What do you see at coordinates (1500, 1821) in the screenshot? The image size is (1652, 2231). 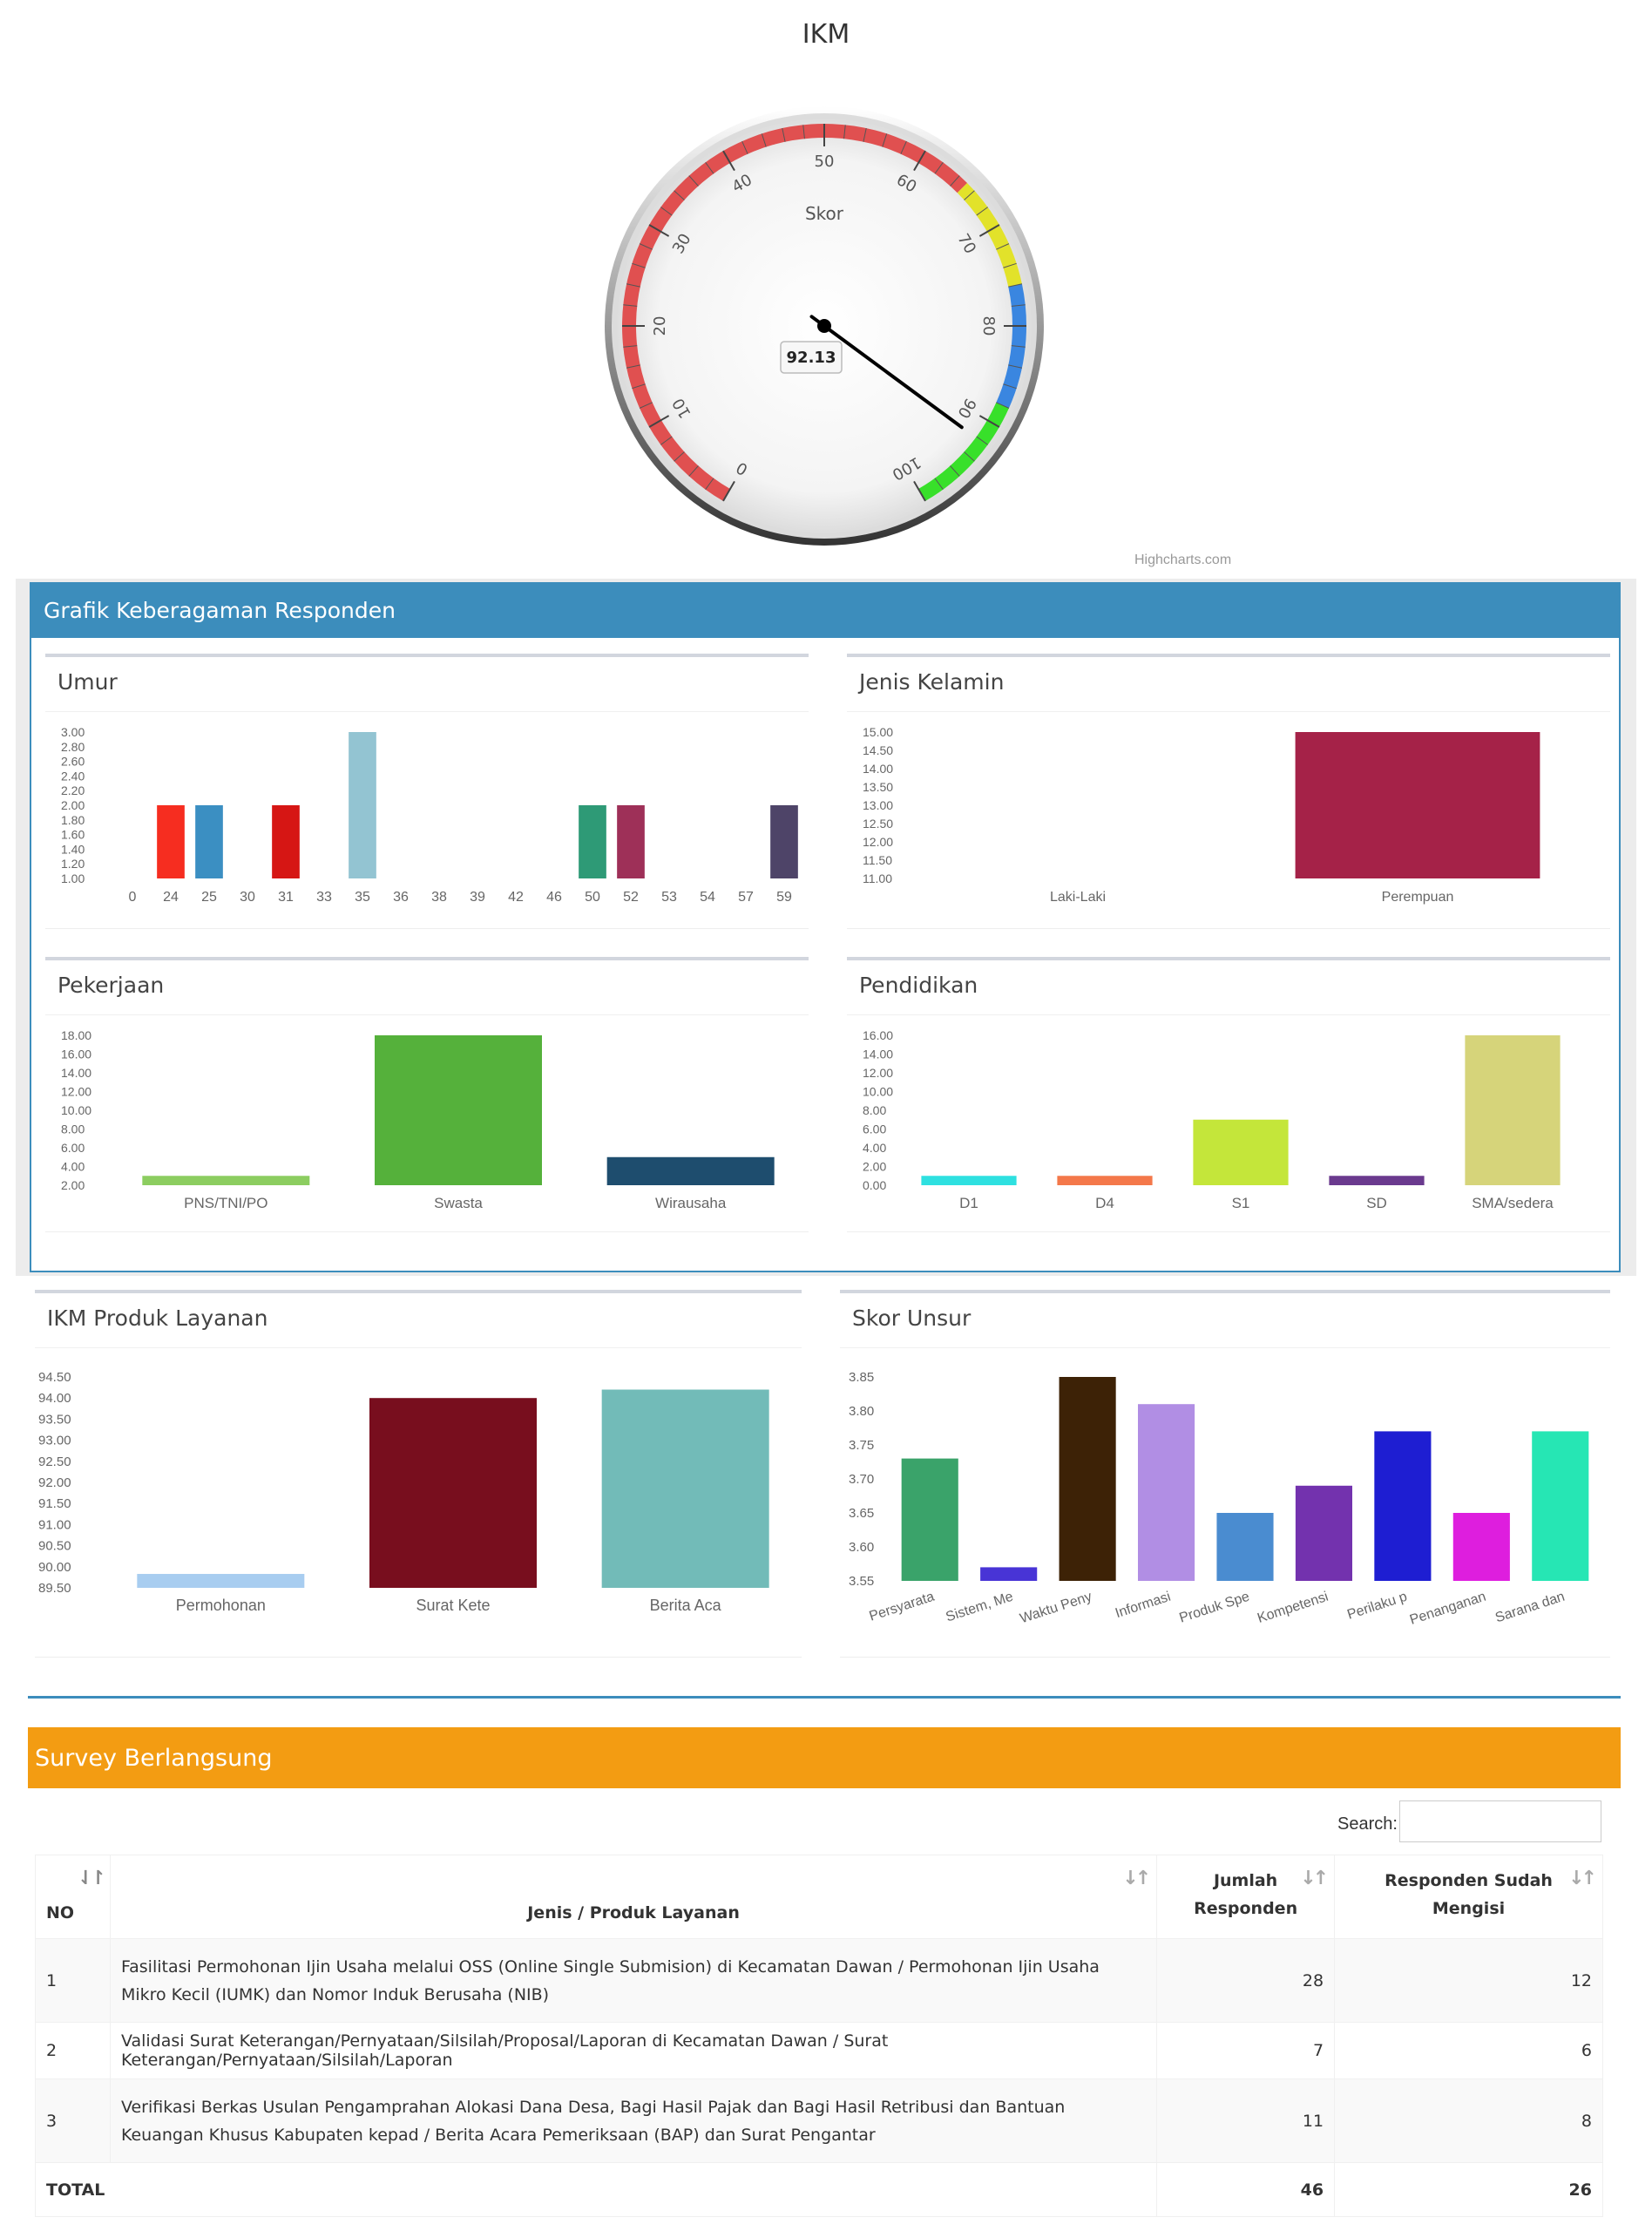 I see `search-input` at bounding box center [1500, 1821].